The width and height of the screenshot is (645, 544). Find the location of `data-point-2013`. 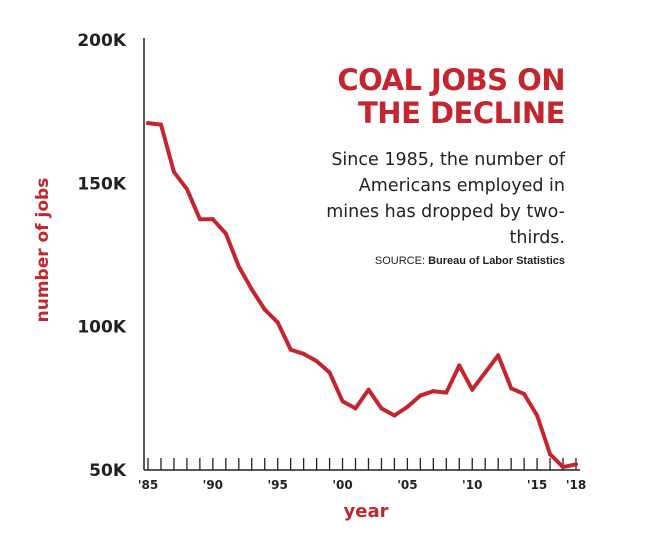

data-point-2013 is located at coordinates (511, 388).